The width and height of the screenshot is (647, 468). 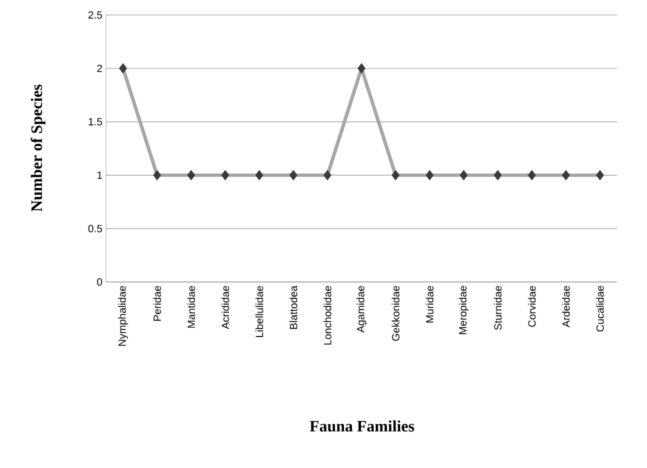 I want to click on x-tick-label: Nymphalidae, so click(x=123, y=316).